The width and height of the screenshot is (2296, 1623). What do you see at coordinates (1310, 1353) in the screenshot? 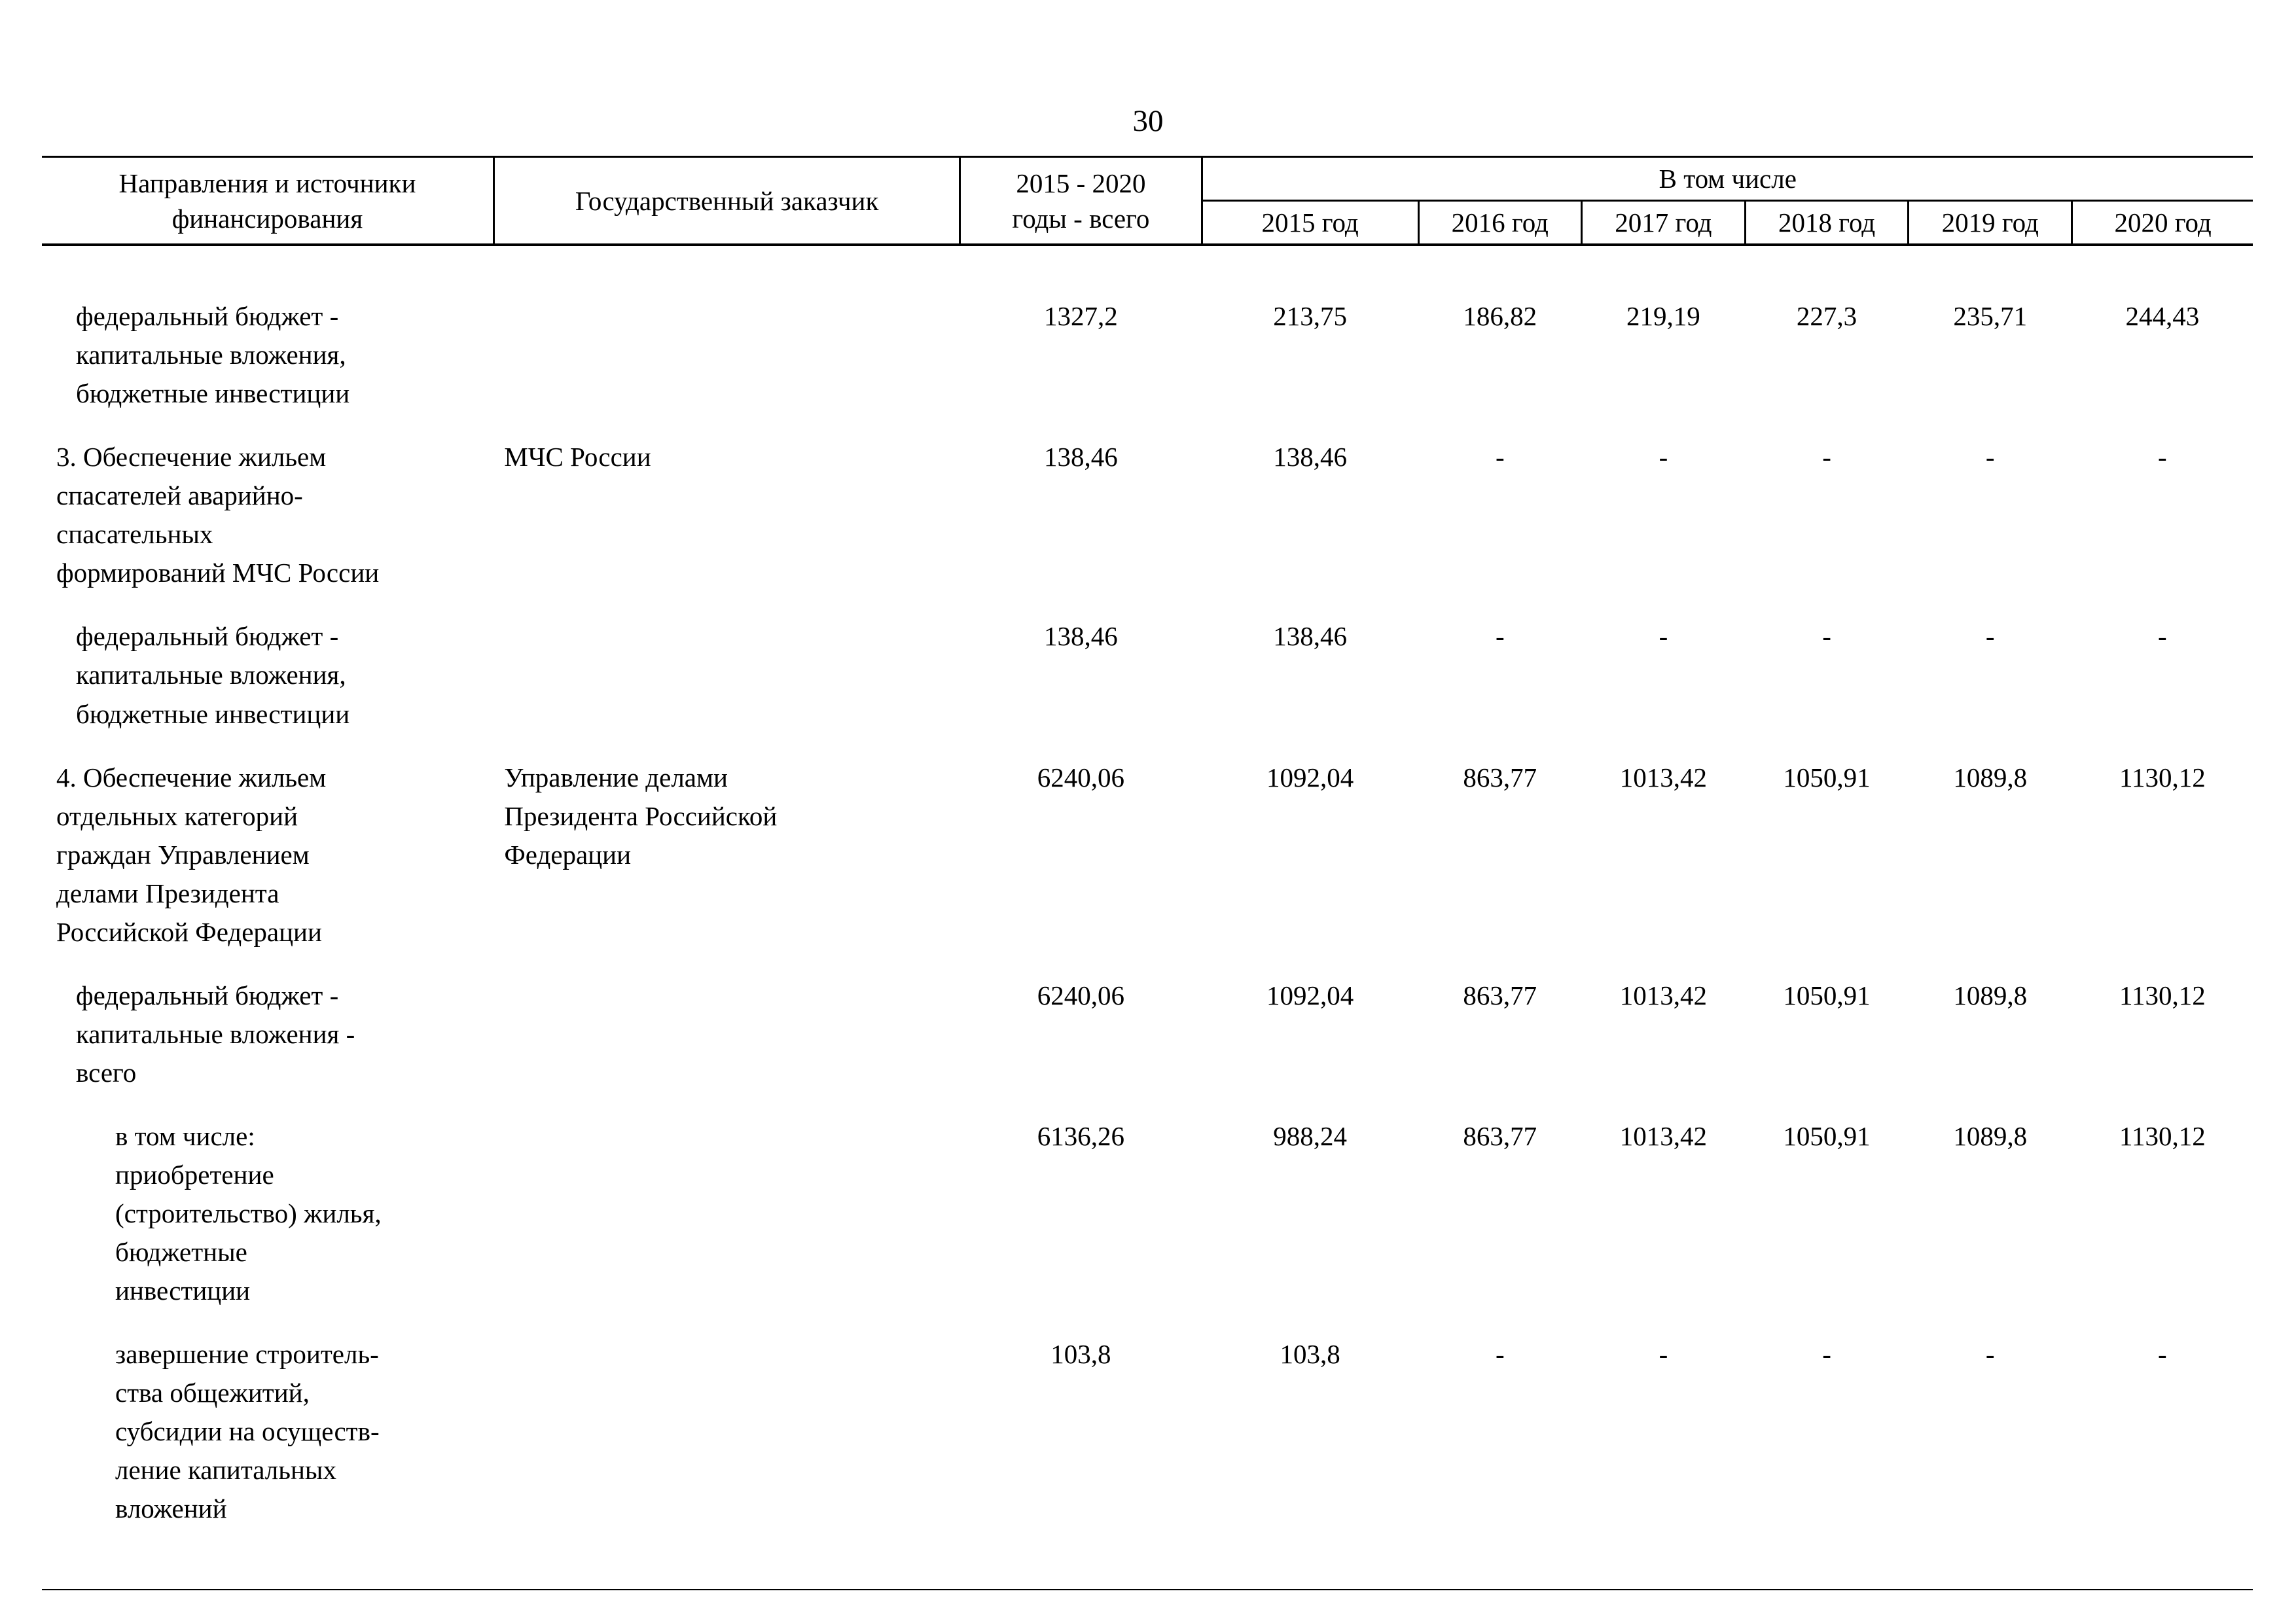
I see `year-value-cell: 103,8` at bounding box center [1310, 1353].